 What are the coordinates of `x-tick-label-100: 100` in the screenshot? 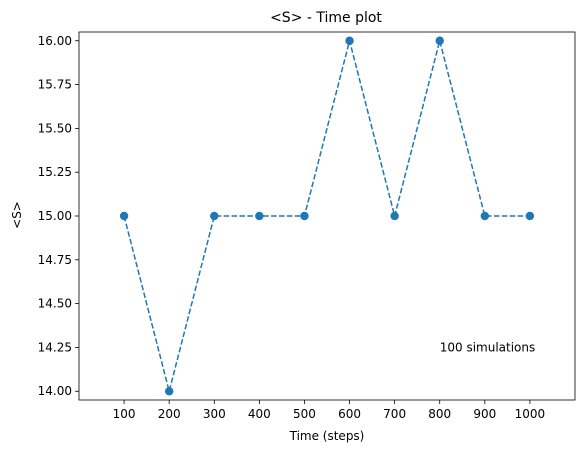 It's located at (124, 414).